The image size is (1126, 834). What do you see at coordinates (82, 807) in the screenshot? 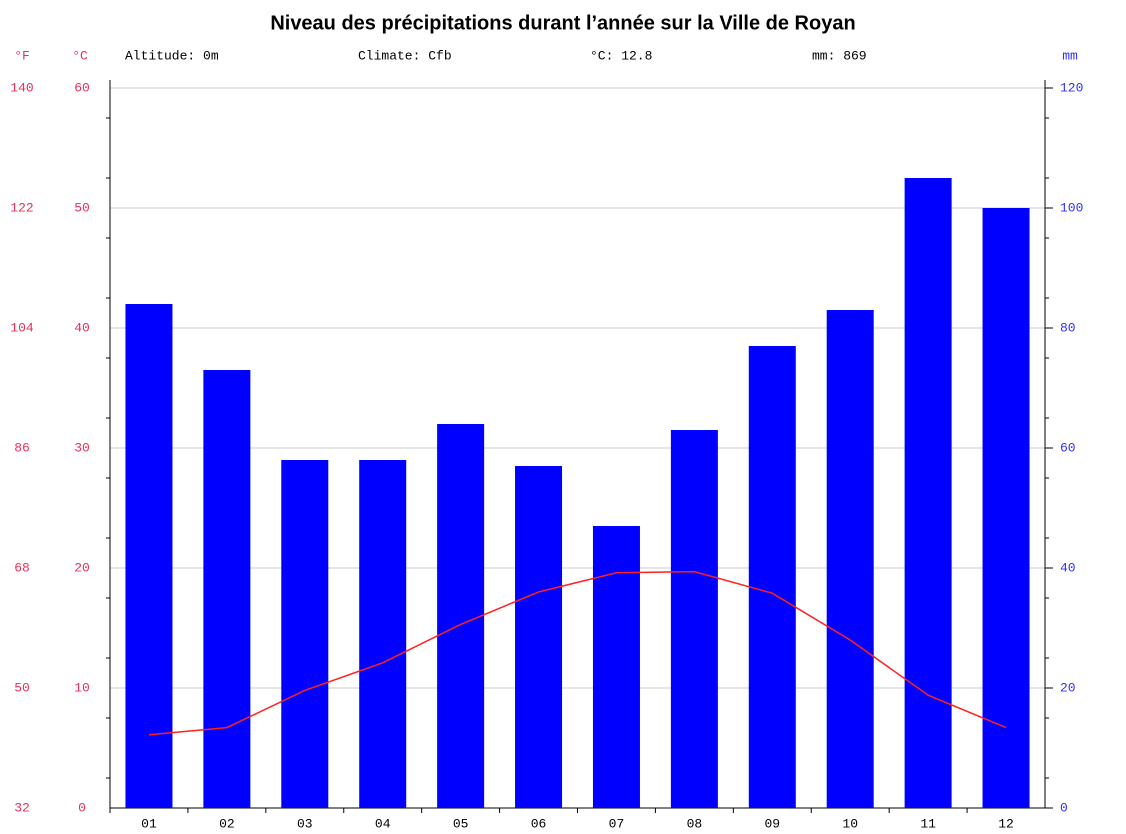
I see `y-tick-label: 0` at bounding box center [82, 807].